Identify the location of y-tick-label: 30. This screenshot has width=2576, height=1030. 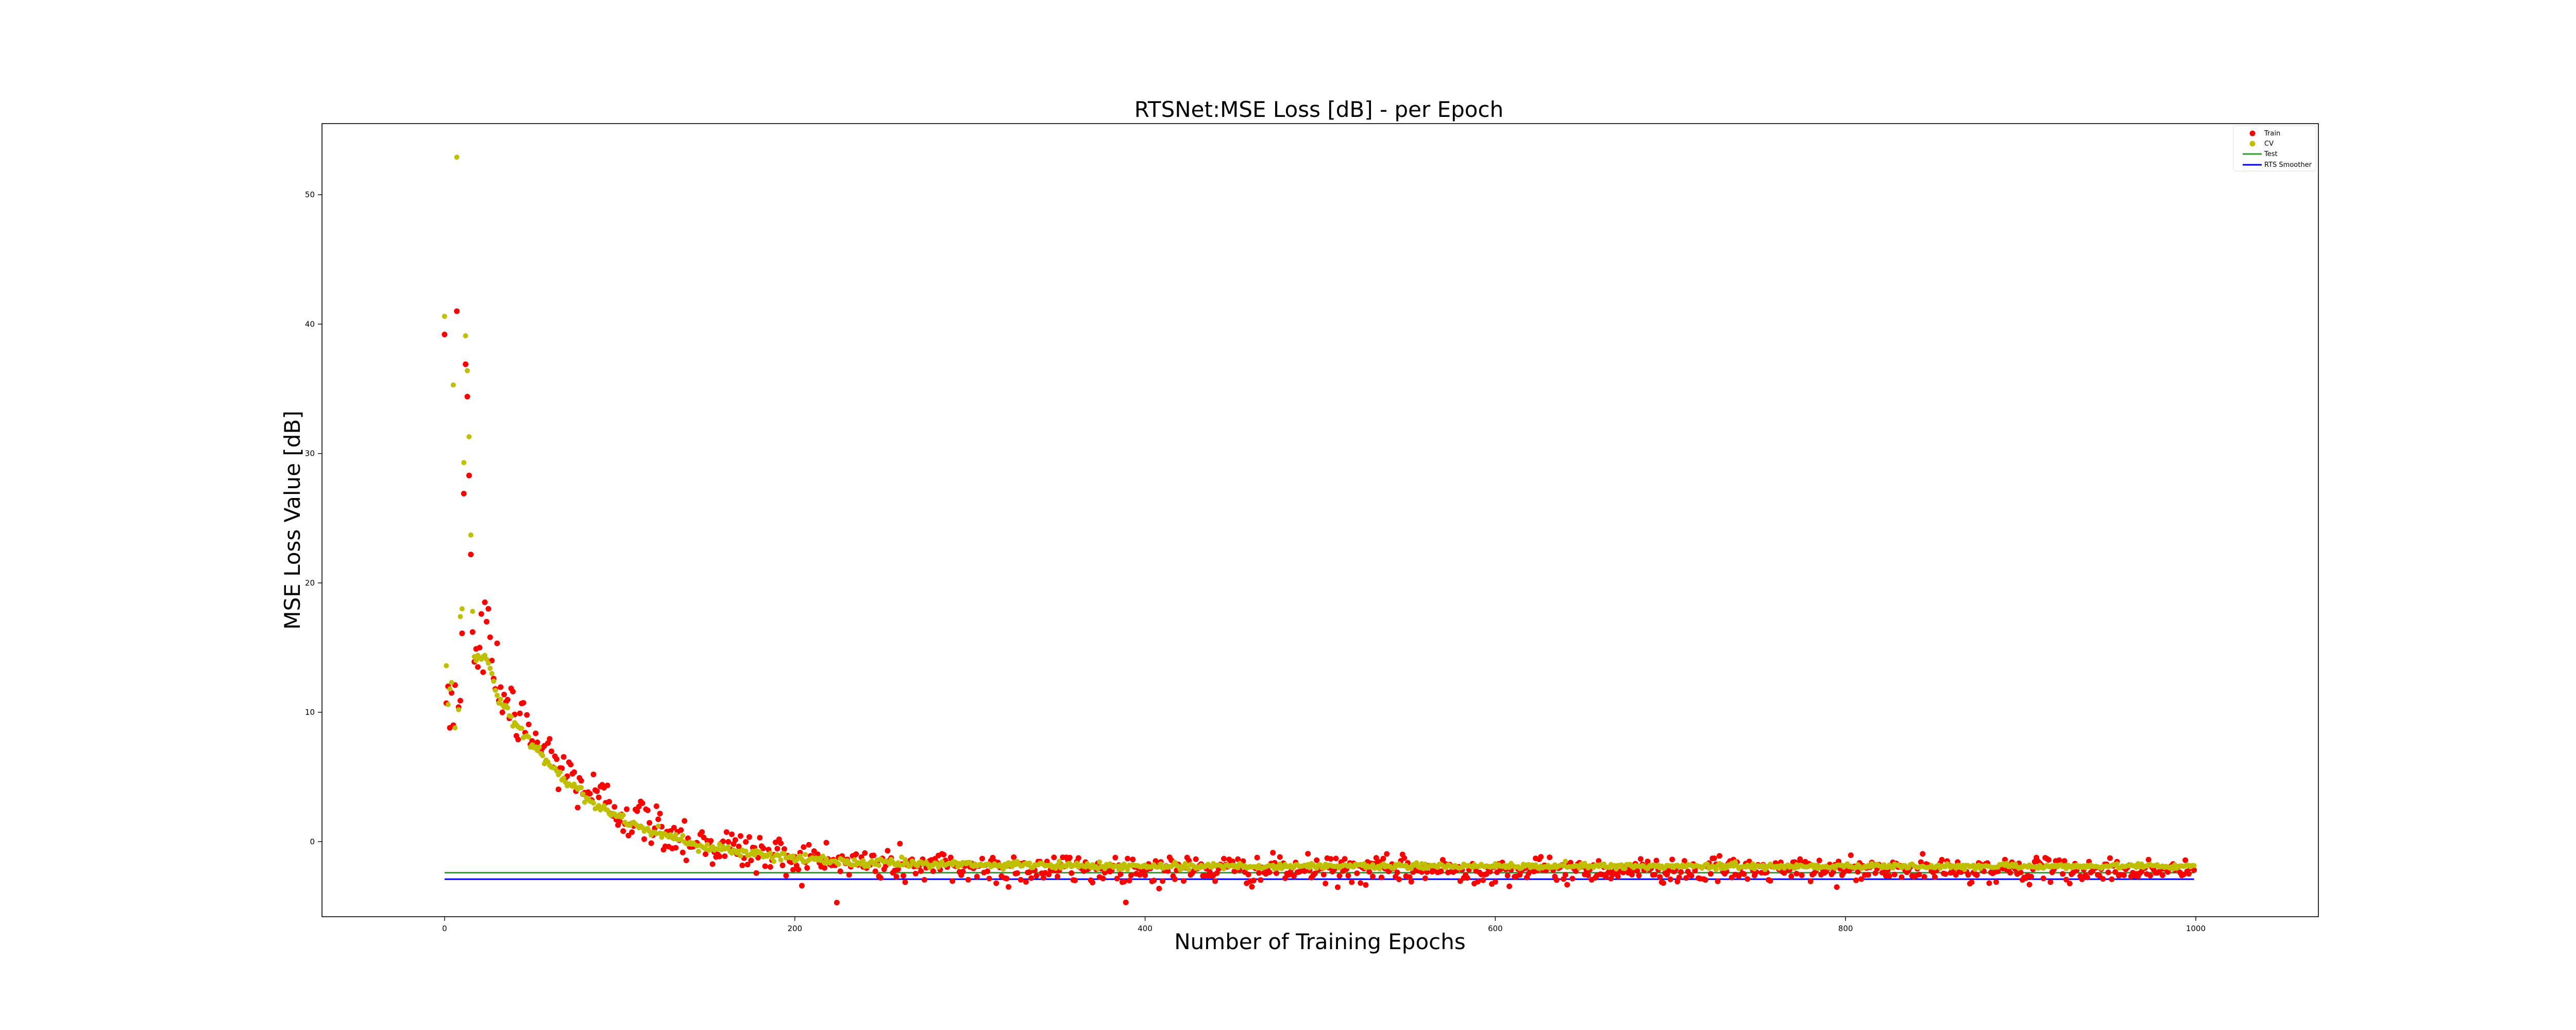
(310, 454).